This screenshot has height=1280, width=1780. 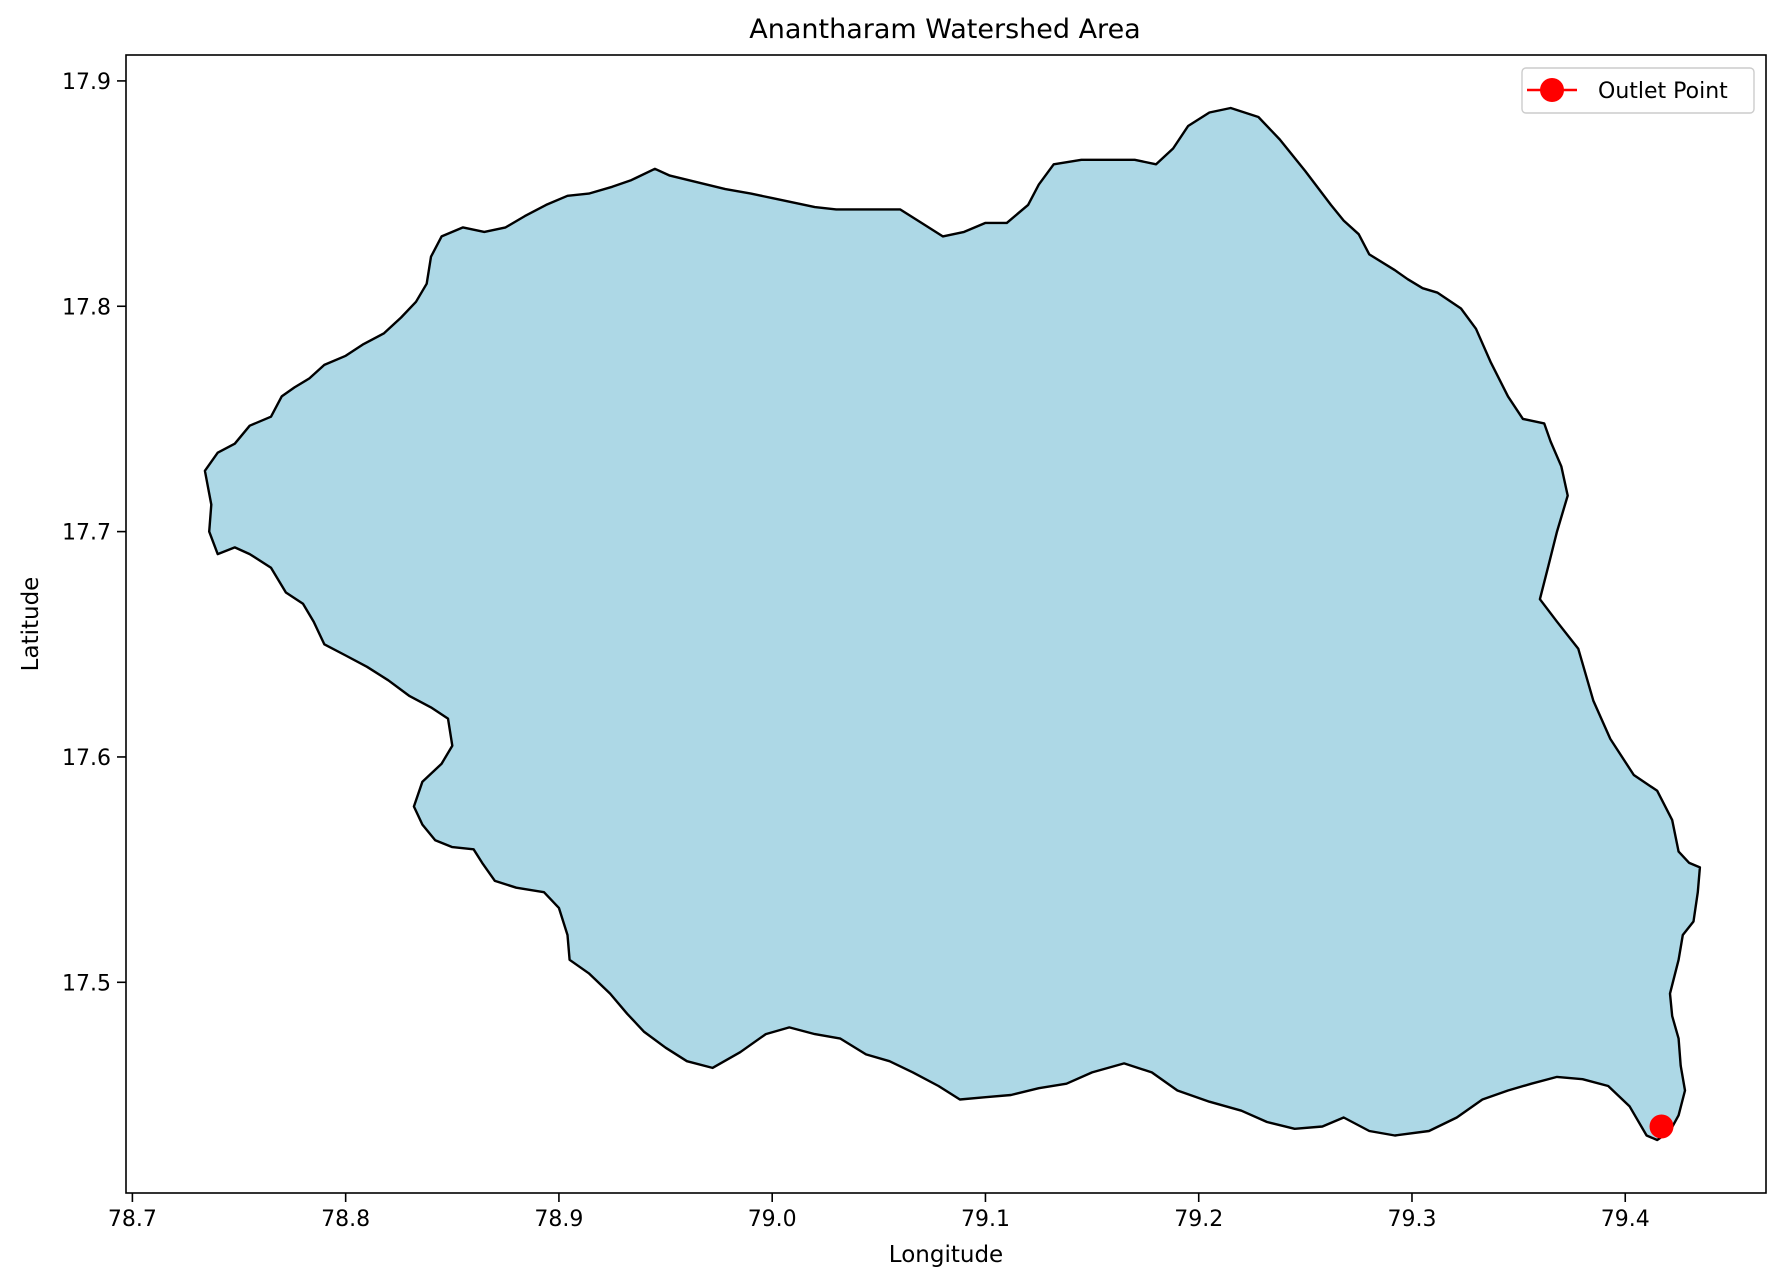 I want to click on legend-box, so click(x=1638, y=90).